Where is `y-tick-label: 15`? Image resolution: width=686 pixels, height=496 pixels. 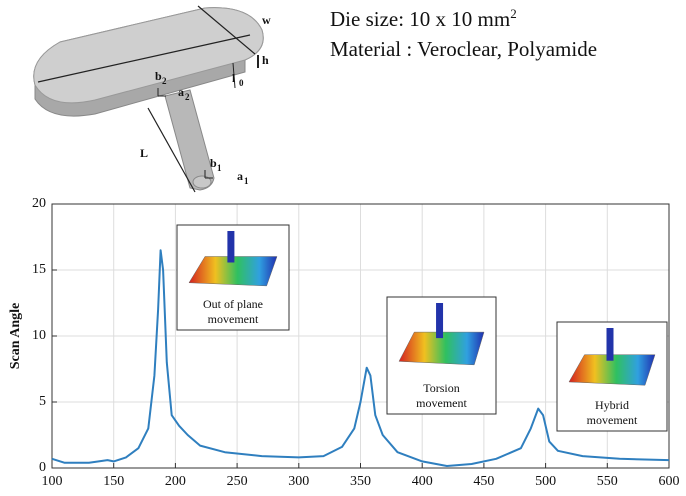 y-tick-label: 15 is located at coordinates (39, 269).